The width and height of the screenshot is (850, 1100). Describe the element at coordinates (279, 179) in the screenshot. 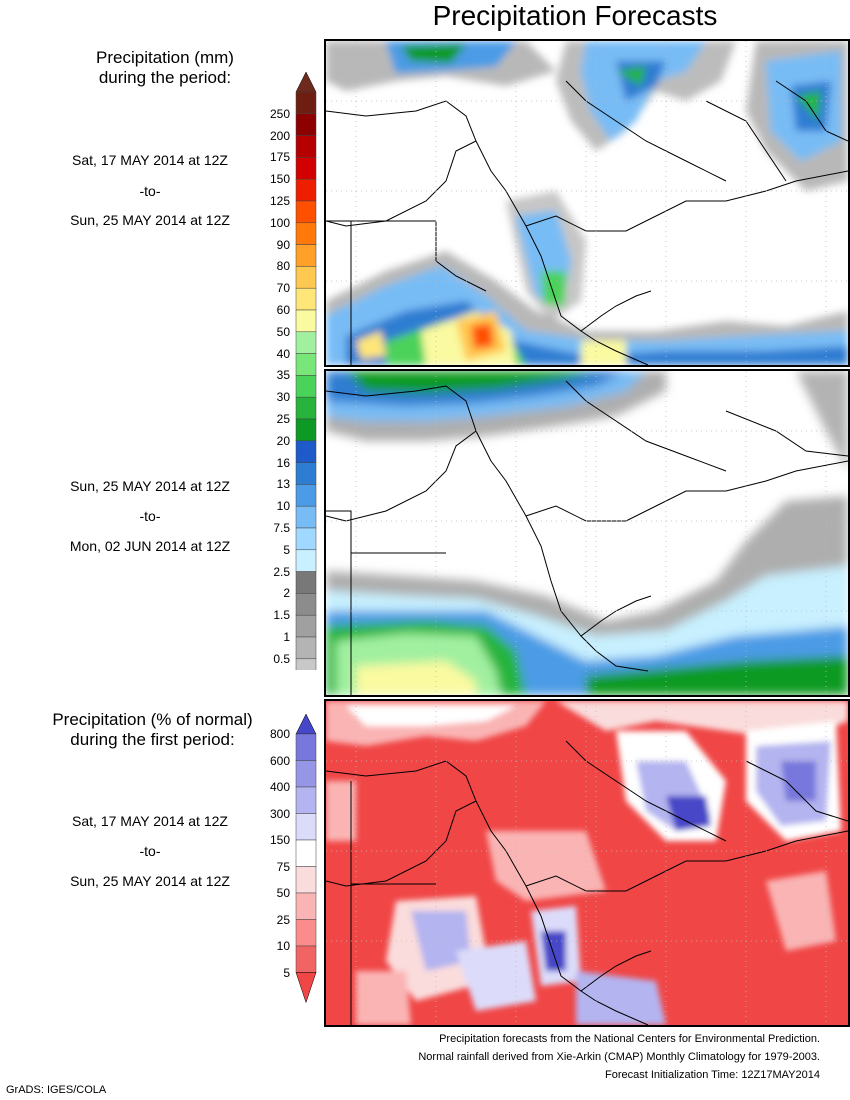

I see `amount-colorbar-tick-label: 150` at that location.